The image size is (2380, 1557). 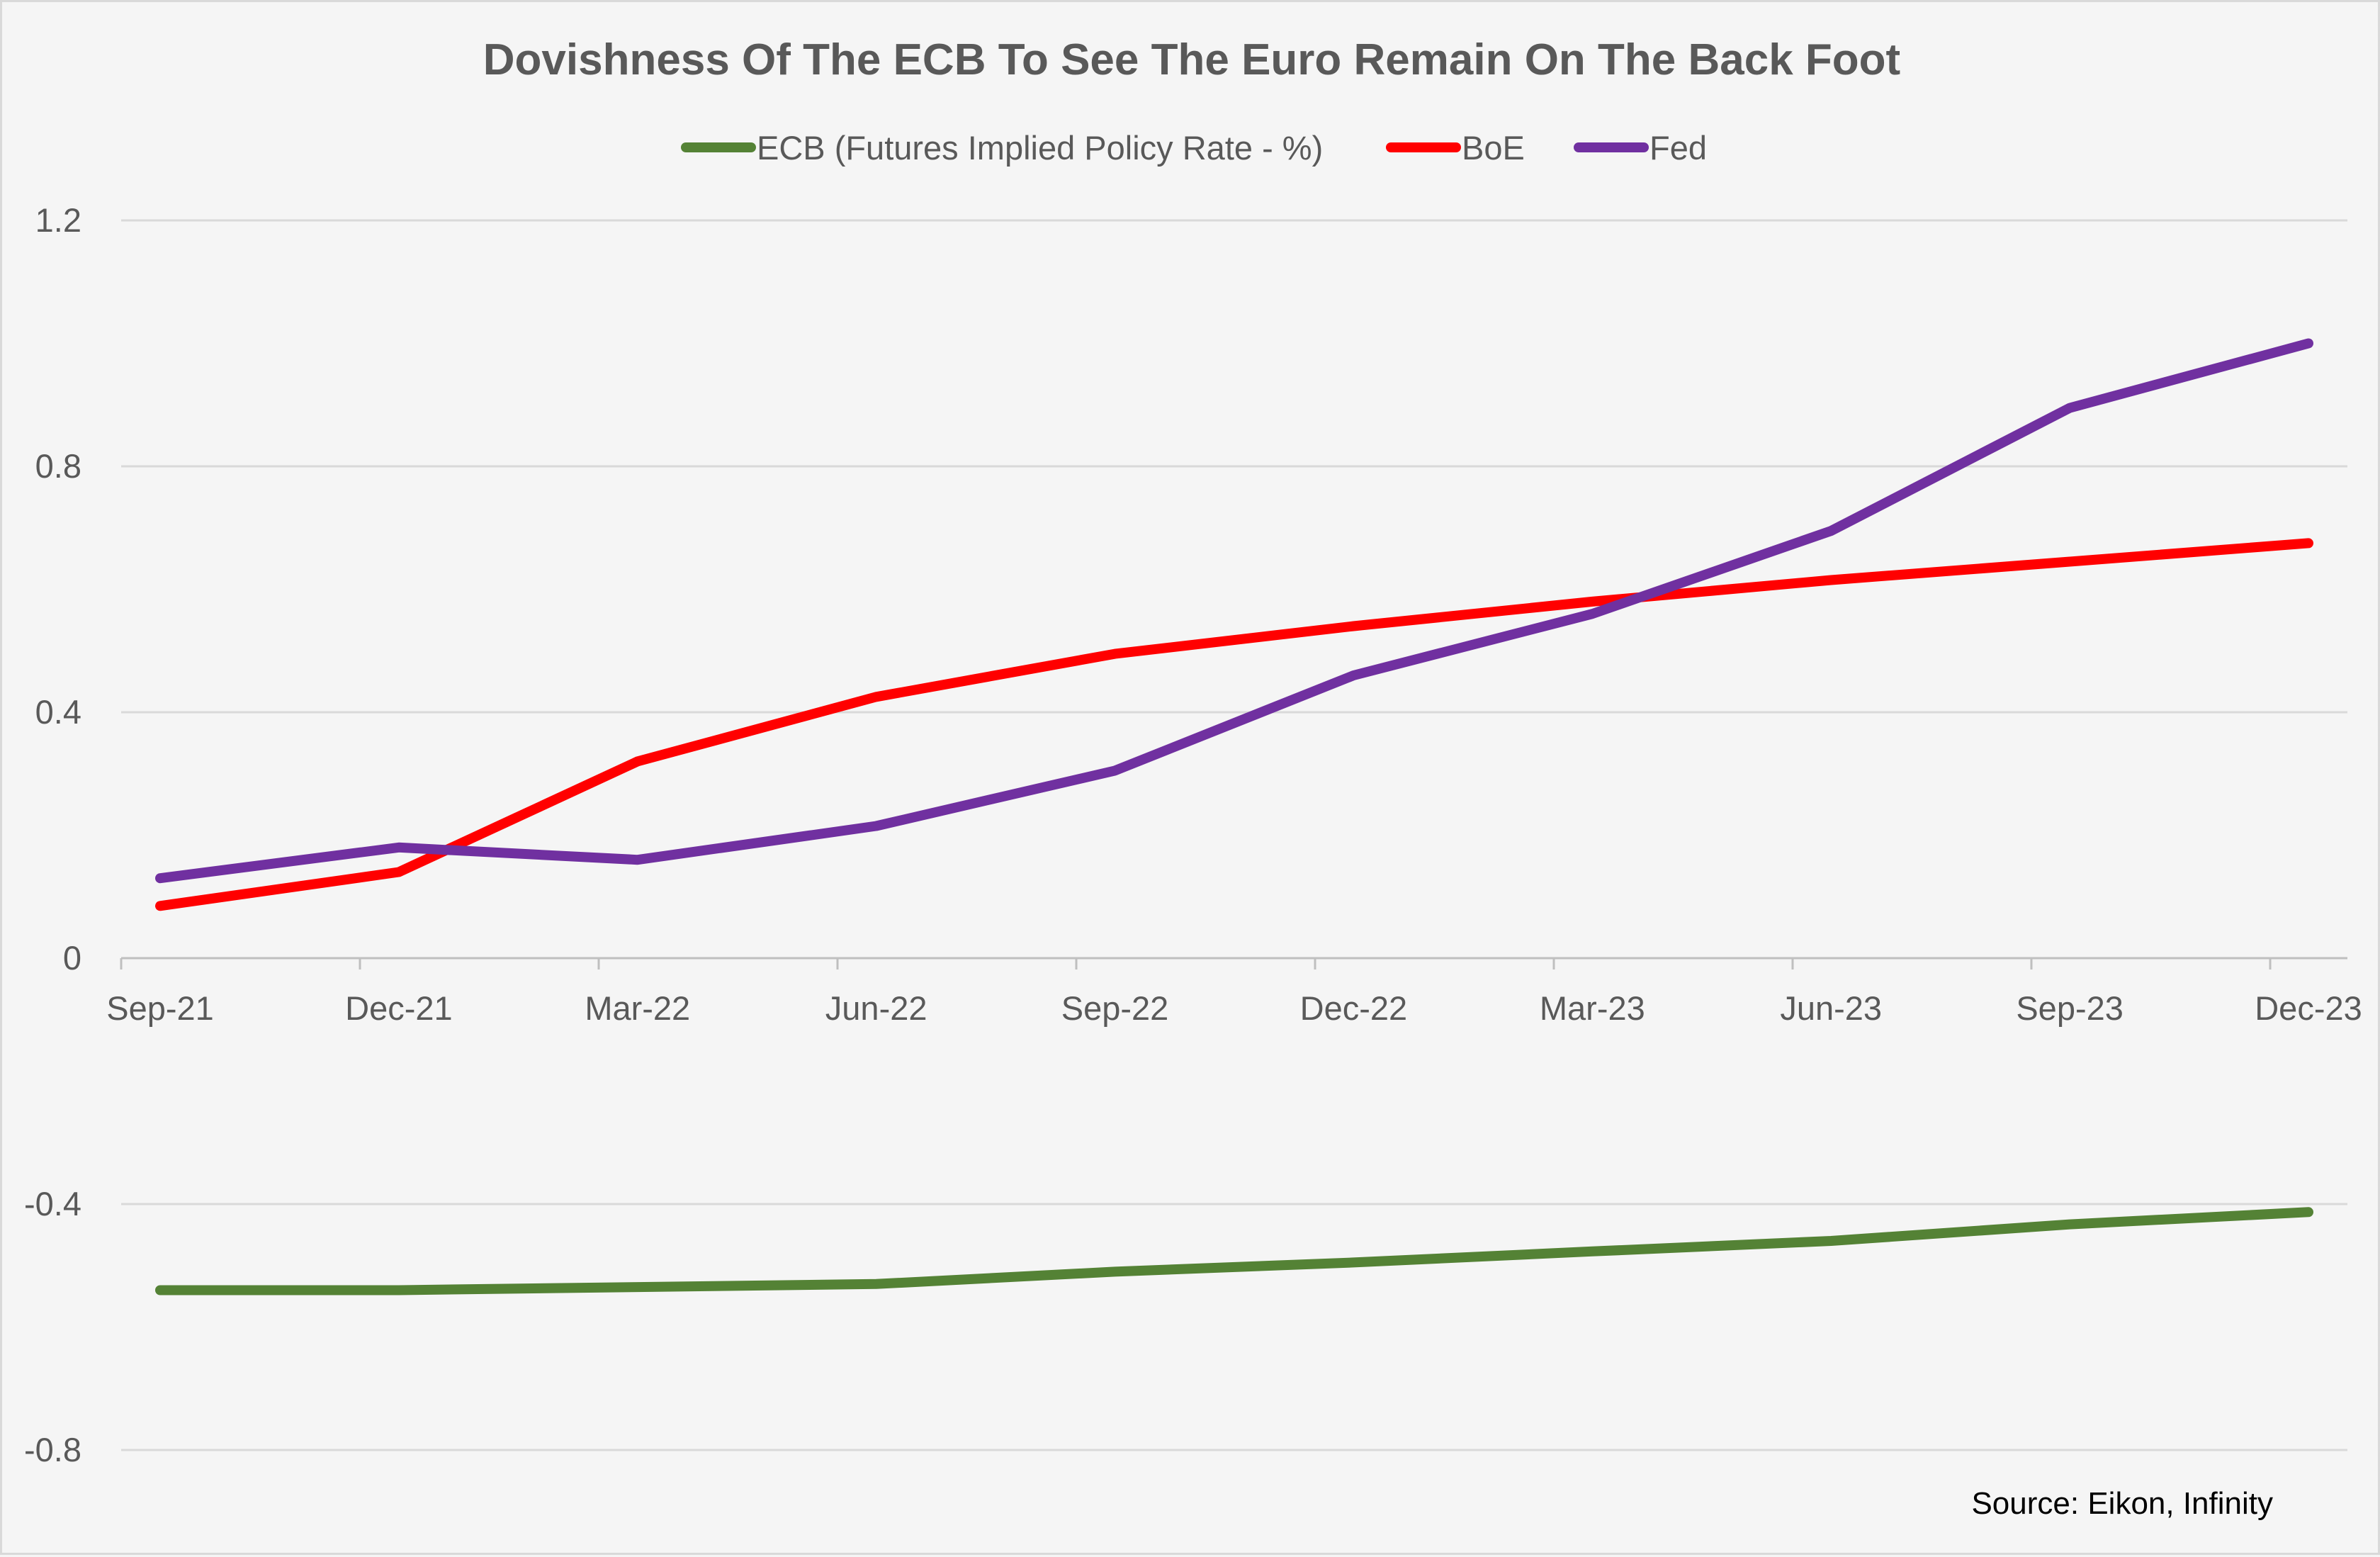 What do you see at coordinates (160, 1008) in the screenshot?
I see `x-tick-label: Sep-21` at bounding box center [160, 1008].